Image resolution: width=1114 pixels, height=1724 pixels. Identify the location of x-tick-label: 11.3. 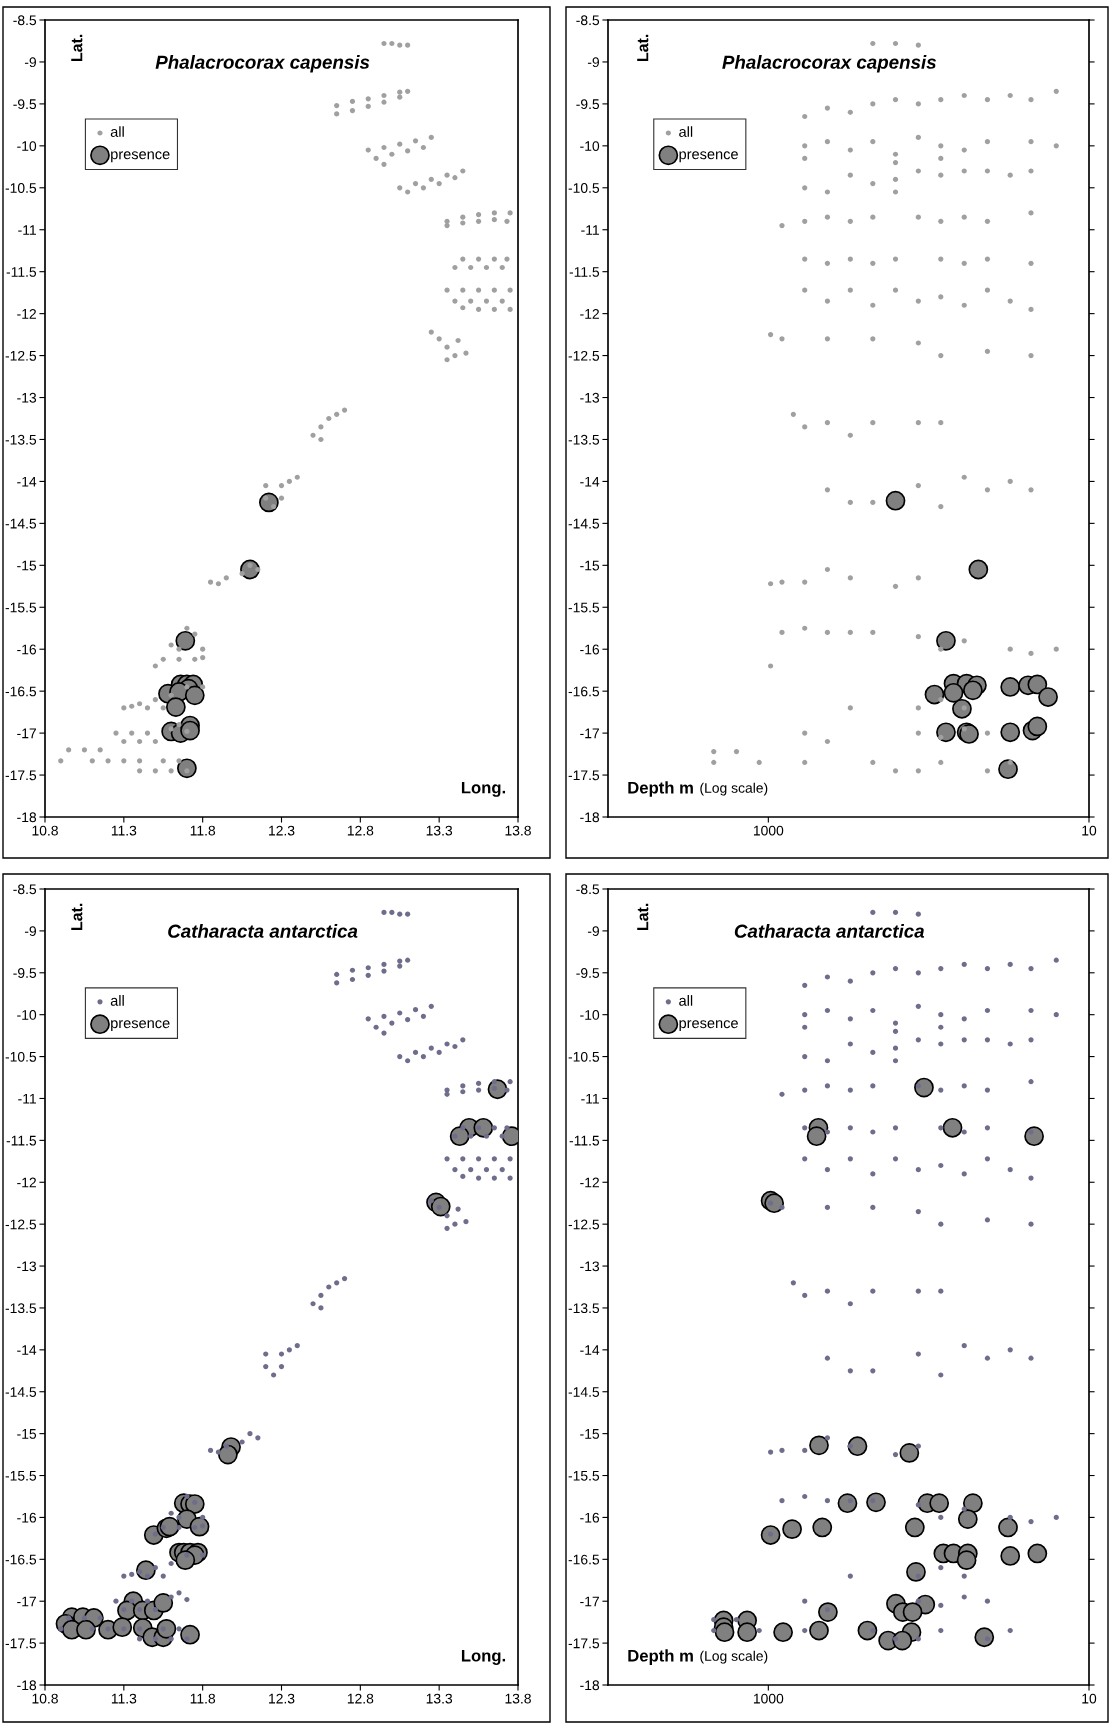
(124, 830).